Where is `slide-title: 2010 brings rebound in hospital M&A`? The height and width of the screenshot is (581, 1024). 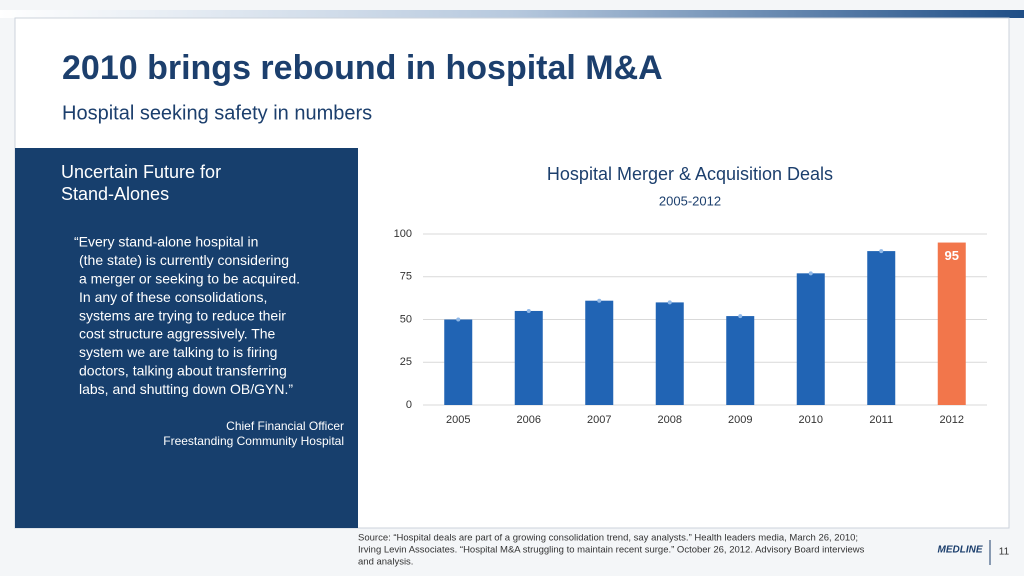
slide-title: 2010 brings rebound in hospital M&A is located at coordinates (362, 68).